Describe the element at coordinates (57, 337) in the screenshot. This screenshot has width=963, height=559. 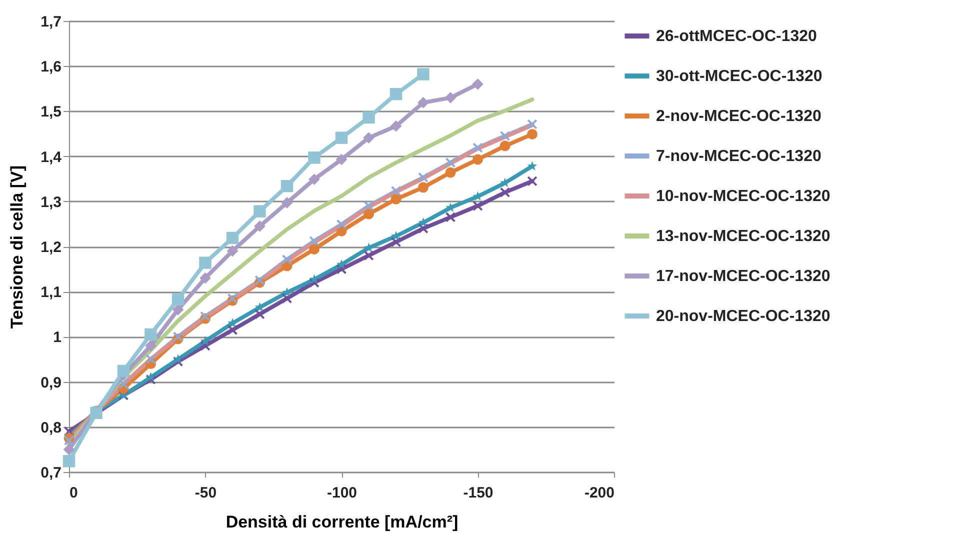
I see `y-tick-label: 1` at that location.